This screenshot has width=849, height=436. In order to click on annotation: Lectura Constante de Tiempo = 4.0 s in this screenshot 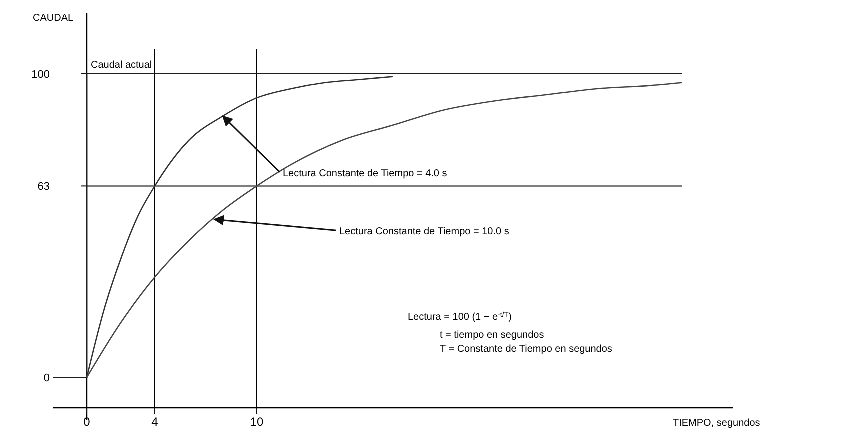, I will do `click(365, 174)`.